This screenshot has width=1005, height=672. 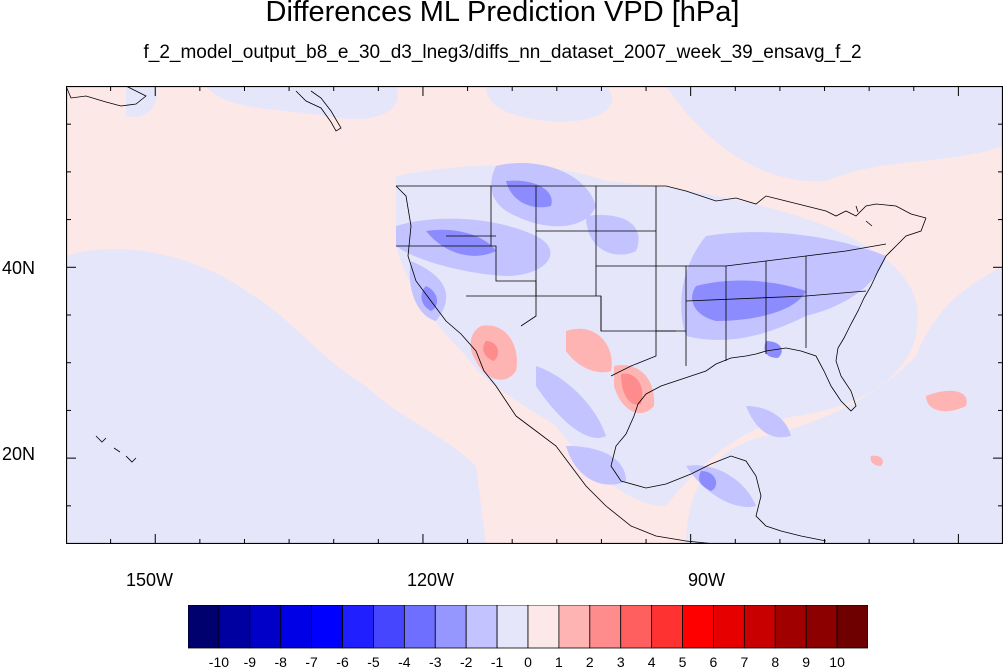 What do you see at coordinates (837, 662) in the screenshot?
I see `colorbar-tick-label: 10` at bounding box center [837, 662].